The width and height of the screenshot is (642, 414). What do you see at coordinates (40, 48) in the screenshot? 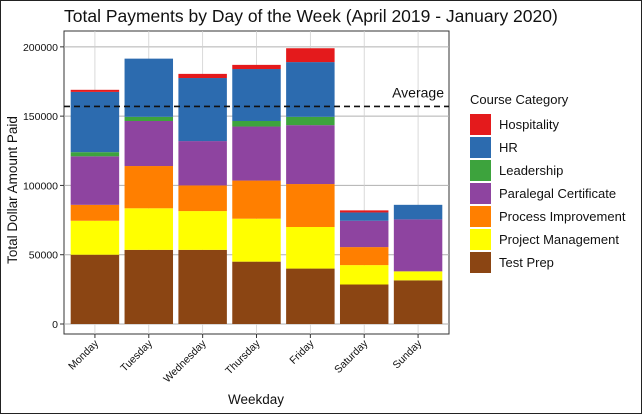
I see `y-tick-label: 200000` at bounding box center [40, 48].